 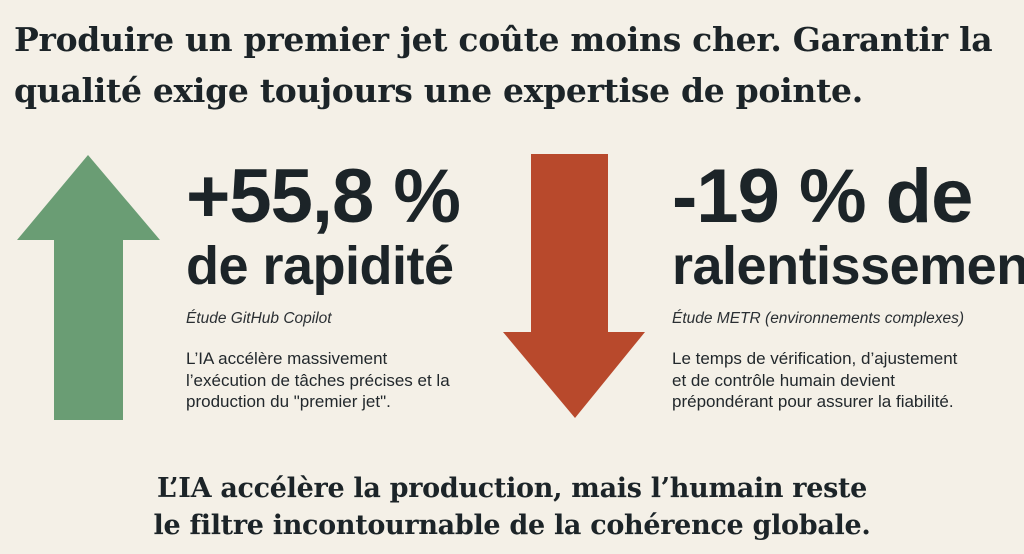 I want to click on right-figure: -19 % de, so click(x=822, y=196).